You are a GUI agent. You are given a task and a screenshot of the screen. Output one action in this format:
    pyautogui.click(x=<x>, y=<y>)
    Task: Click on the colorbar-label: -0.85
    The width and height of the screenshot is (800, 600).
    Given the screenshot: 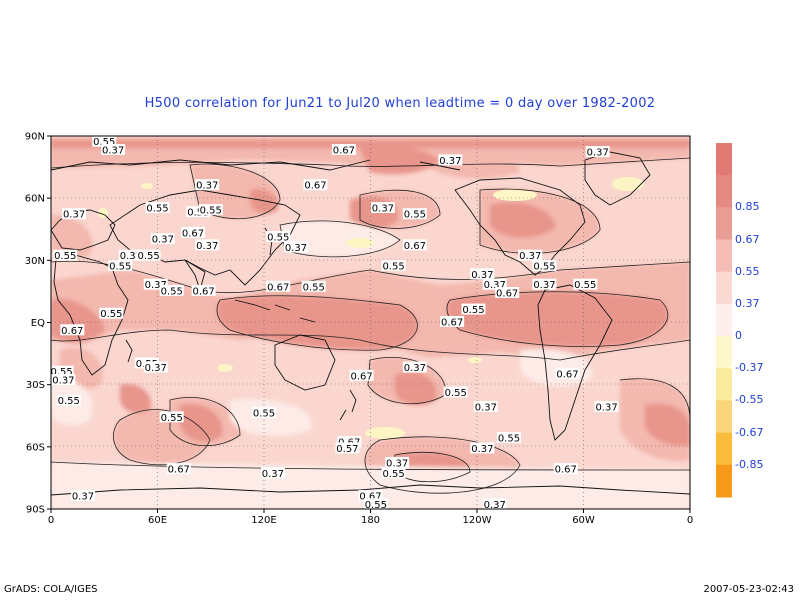 What is the action you would take?
    pyautogui.click(x=749, y=464)
    